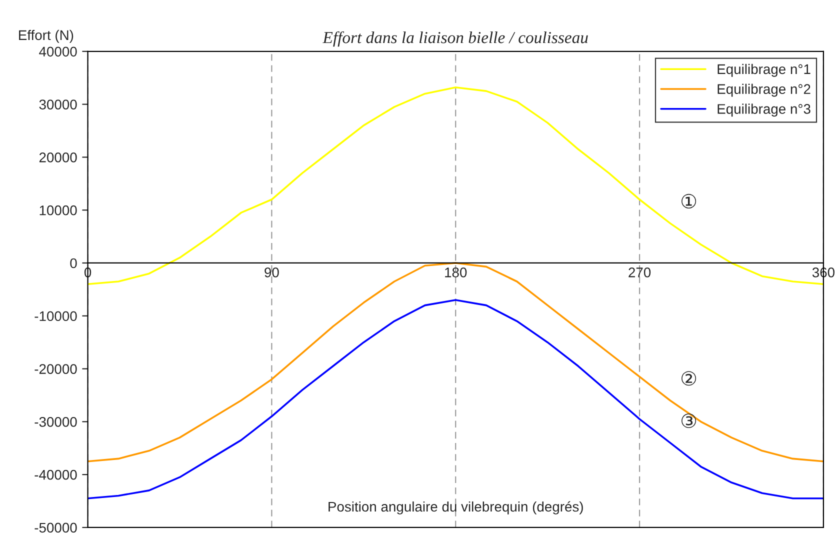 This screenshot has height=541, width=836. I want to click on legend-label: Equilibrage n°2, so click(764, 90).